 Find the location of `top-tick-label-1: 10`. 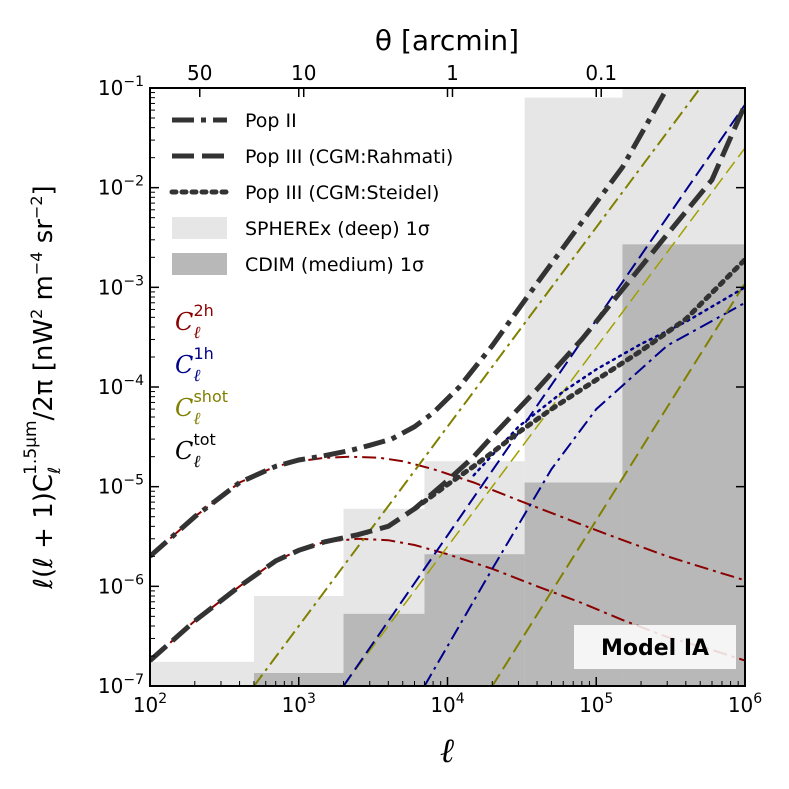

top-tick-label-1: 10 is located at coordinates (303, 73).